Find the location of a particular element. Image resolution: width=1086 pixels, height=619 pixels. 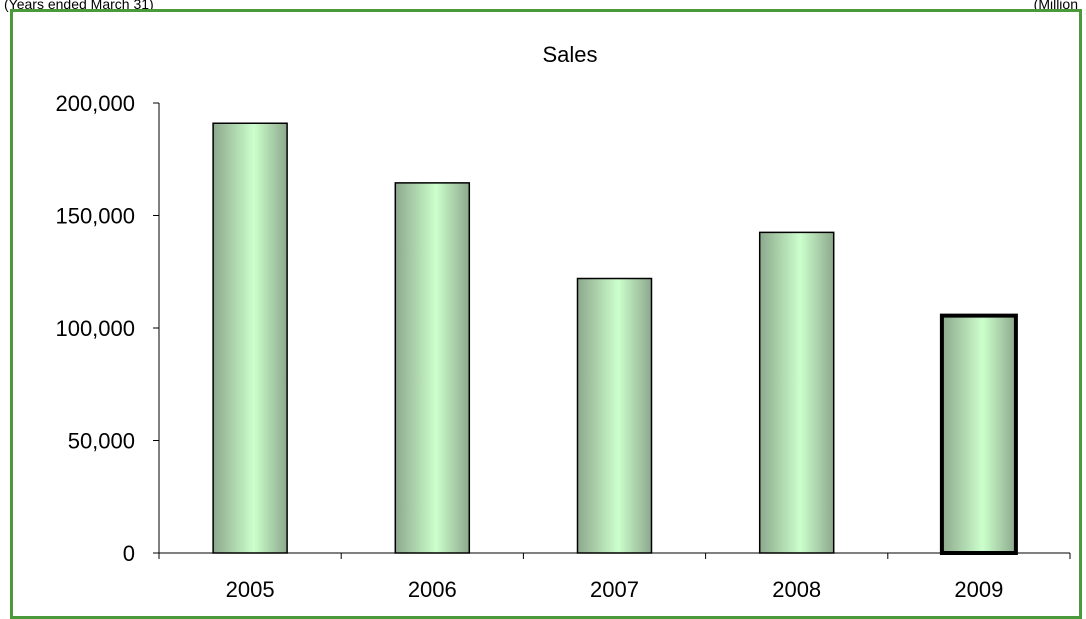

y-tick-label: 0 is located at coordinates (129, 553).